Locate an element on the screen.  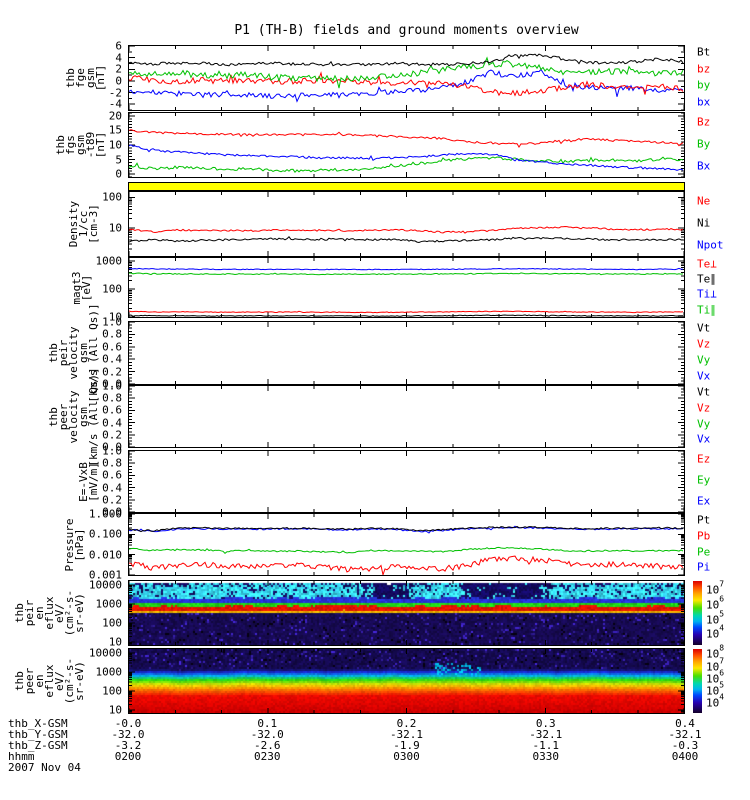
legend-label-Ni: Ni is located at coordinates (704, 223).